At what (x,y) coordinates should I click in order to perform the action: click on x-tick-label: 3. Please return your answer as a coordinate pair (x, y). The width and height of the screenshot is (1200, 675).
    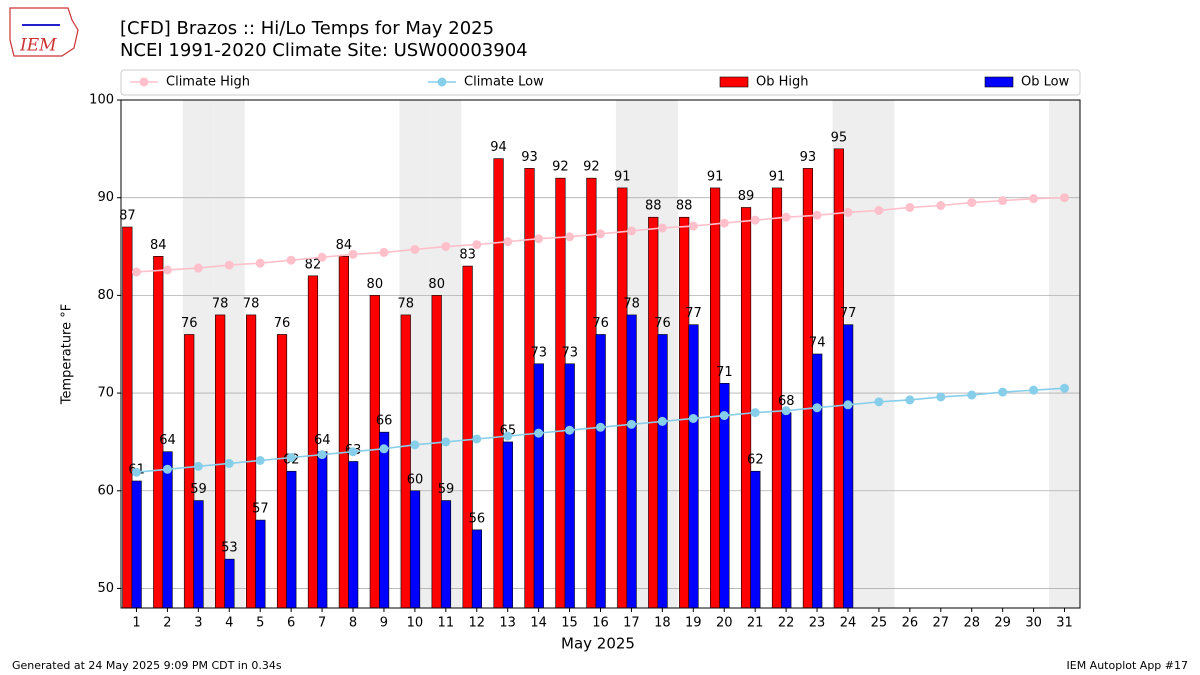
    Looking at the image, I should click on (198, 623).